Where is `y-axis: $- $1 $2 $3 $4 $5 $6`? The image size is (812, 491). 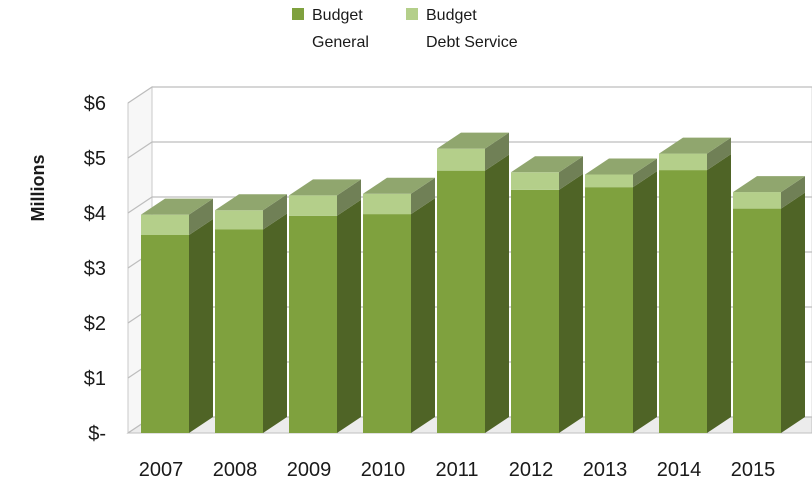 y-axis: $- $1 $2 $3 $4 $5 $6 is located at coordinates (95, 269).